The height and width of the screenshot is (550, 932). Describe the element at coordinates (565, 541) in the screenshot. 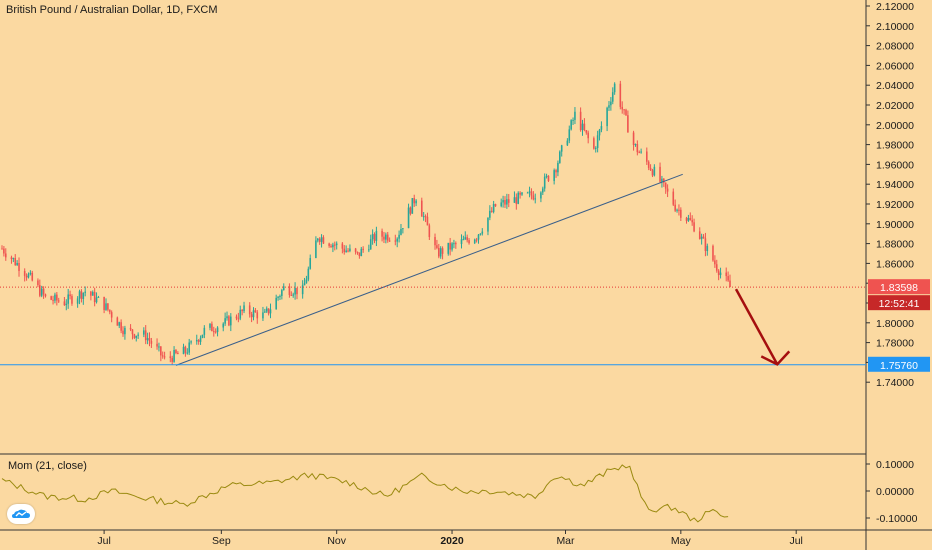

I see `time-tick-label: Mar` at that location.